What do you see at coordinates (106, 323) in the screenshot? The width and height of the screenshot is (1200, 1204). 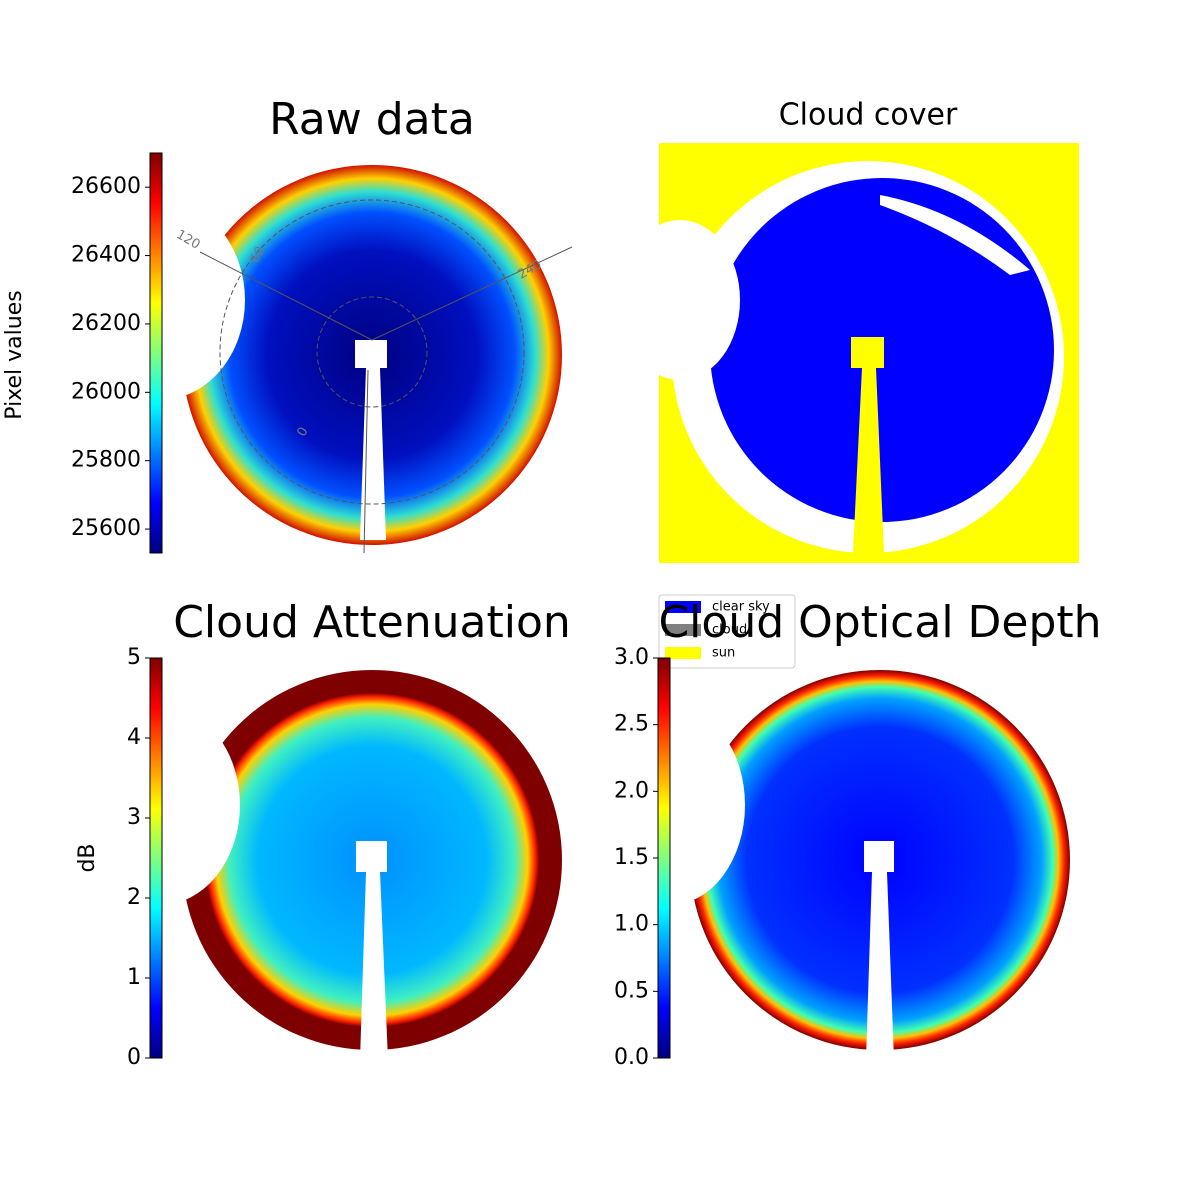 I see `colorbar-tick-label: 26200` at bounding box center [106, 323].